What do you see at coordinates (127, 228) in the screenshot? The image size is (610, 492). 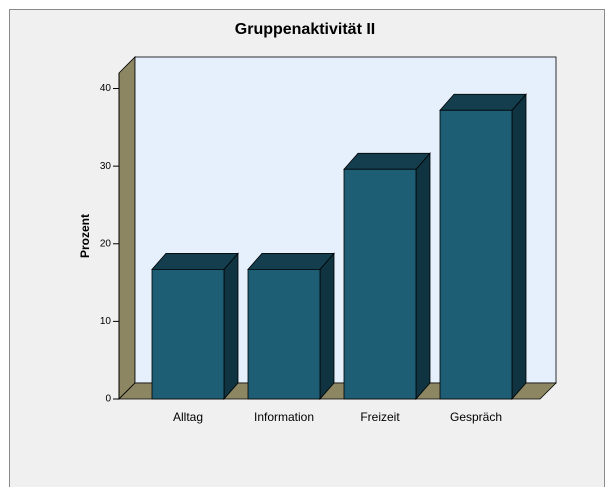 I see `left-wall` at bounding box center [127, 228].